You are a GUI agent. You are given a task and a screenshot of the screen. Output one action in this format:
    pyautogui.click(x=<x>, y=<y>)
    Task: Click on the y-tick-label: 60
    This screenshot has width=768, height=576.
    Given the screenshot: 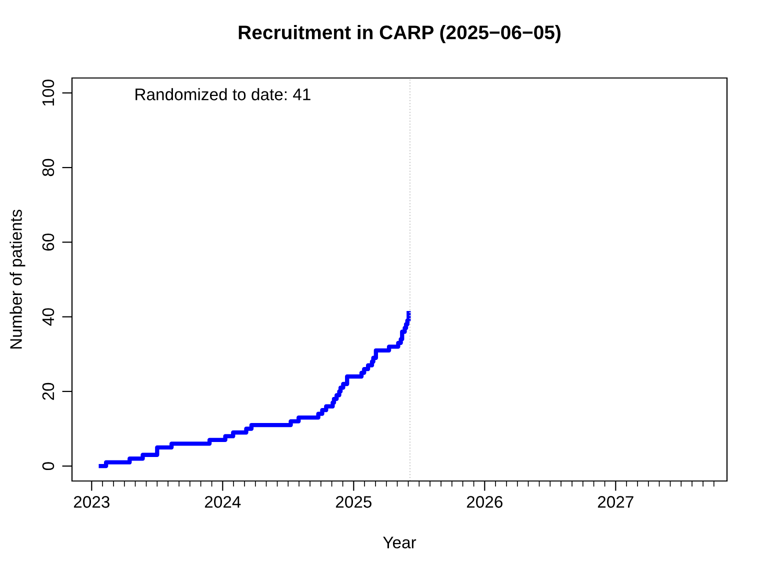 What is the action you would take?
    pyautogui.click(x=48, y=242)
    